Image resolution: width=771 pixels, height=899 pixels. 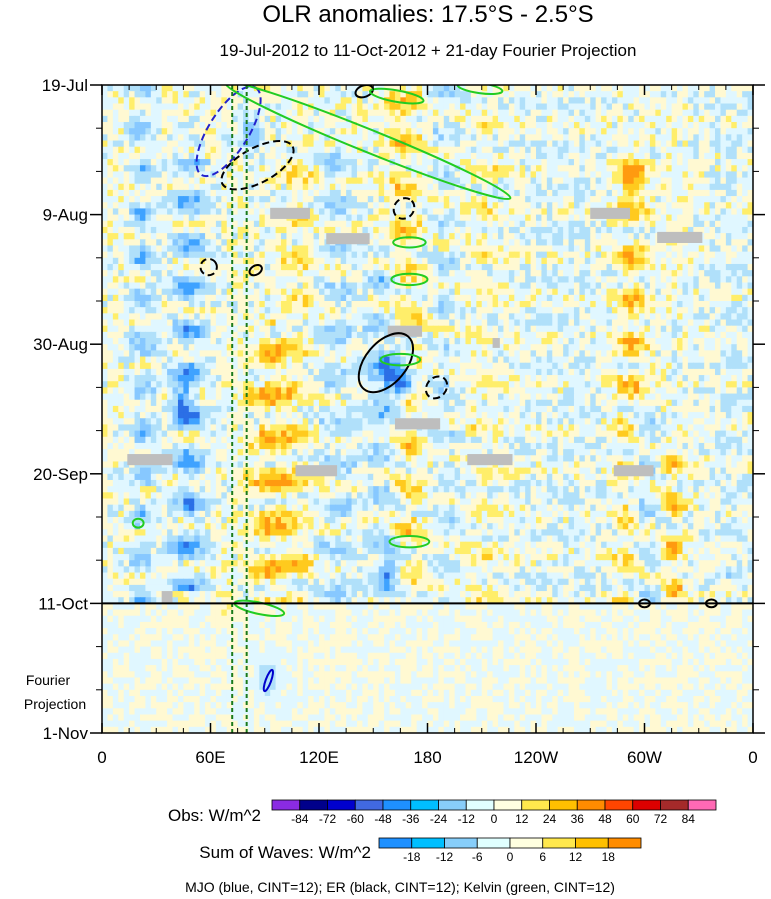 What do you see at coordinates (412, 857) in the screenshot?
I see `colorbar-label: -18` at bounding box center [412, 857].